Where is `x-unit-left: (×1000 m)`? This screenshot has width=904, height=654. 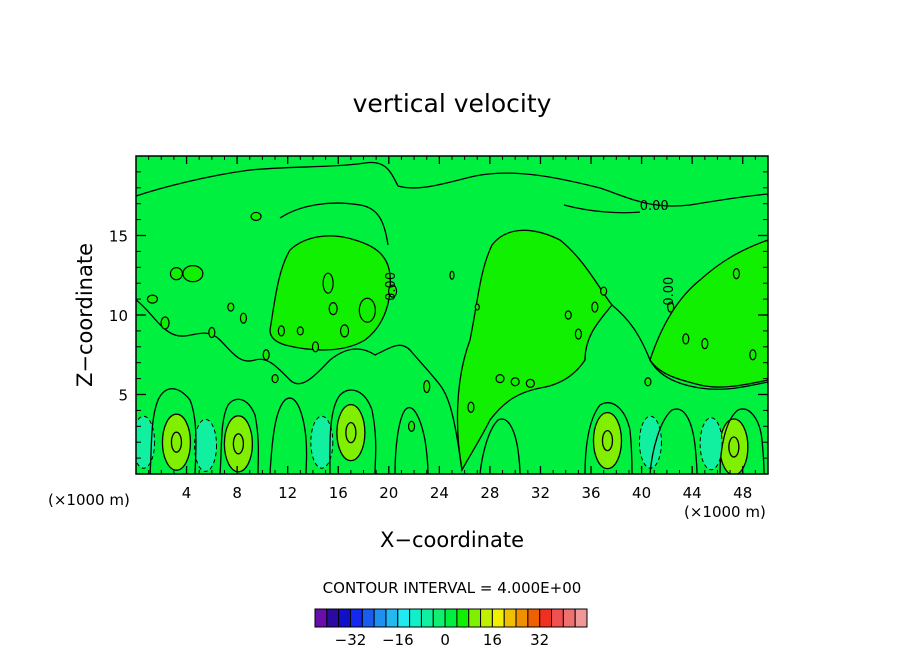
x-unit-left: (×1000 m) is located at coordinates (89, 500).